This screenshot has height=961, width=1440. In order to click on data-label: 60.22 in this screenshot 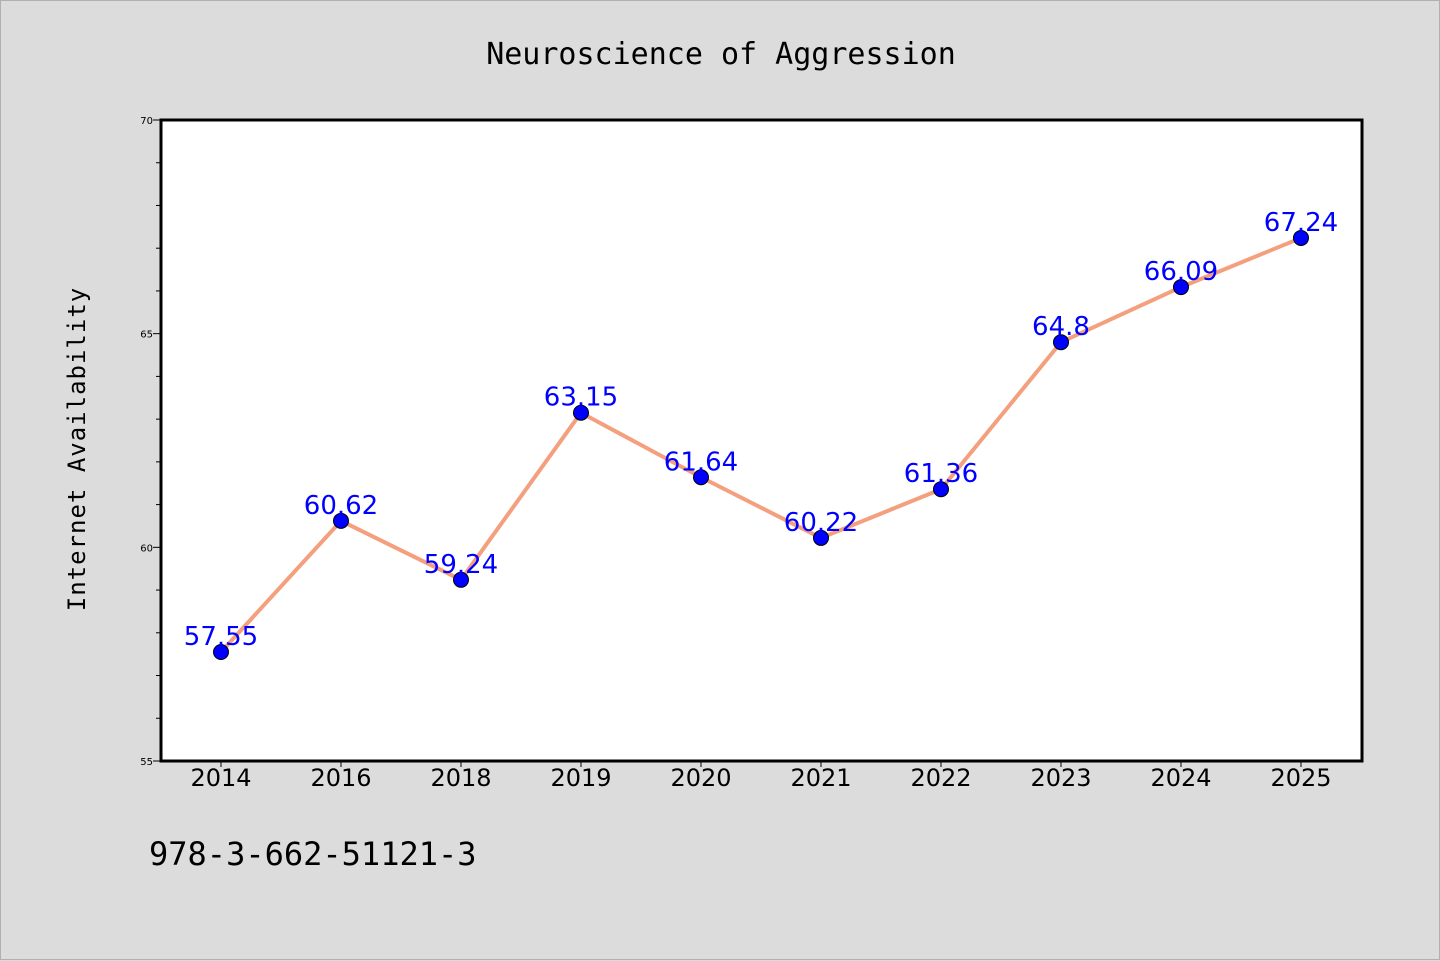, I will do `click(821, 523)`.